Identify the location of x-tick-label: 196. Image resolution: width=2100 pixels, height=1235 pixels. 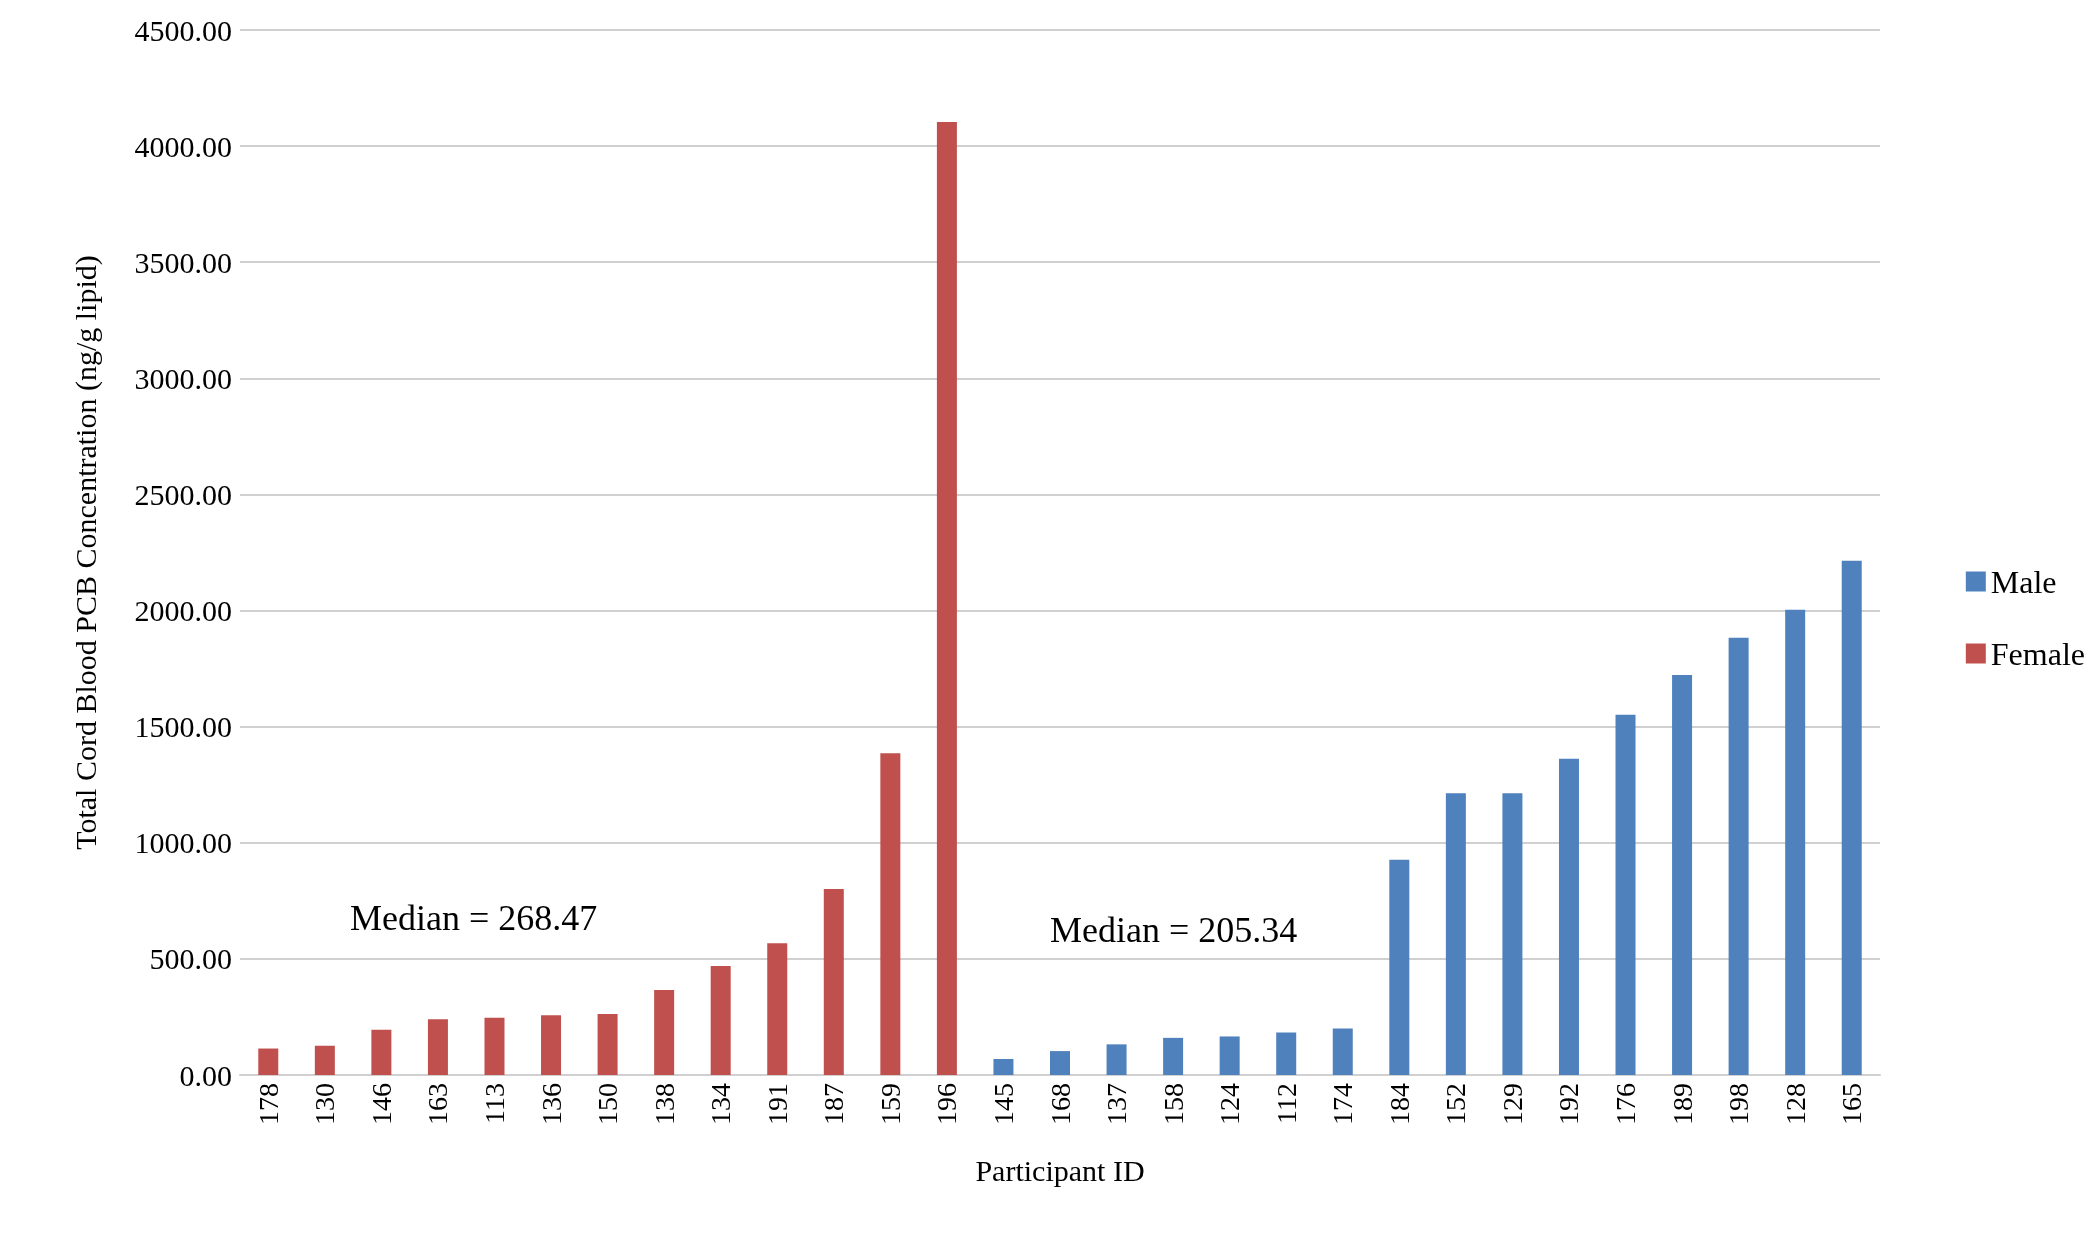
(947, 1104).